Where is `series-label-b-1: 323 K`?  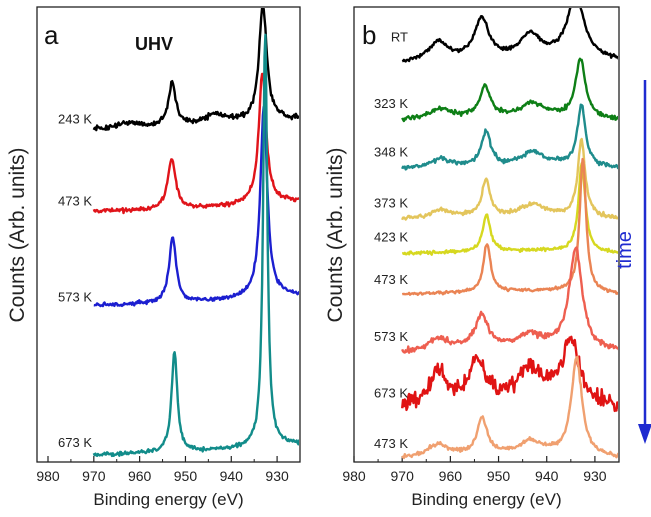 series-label-b-1: 323 K is located at coordinates (391, 103).